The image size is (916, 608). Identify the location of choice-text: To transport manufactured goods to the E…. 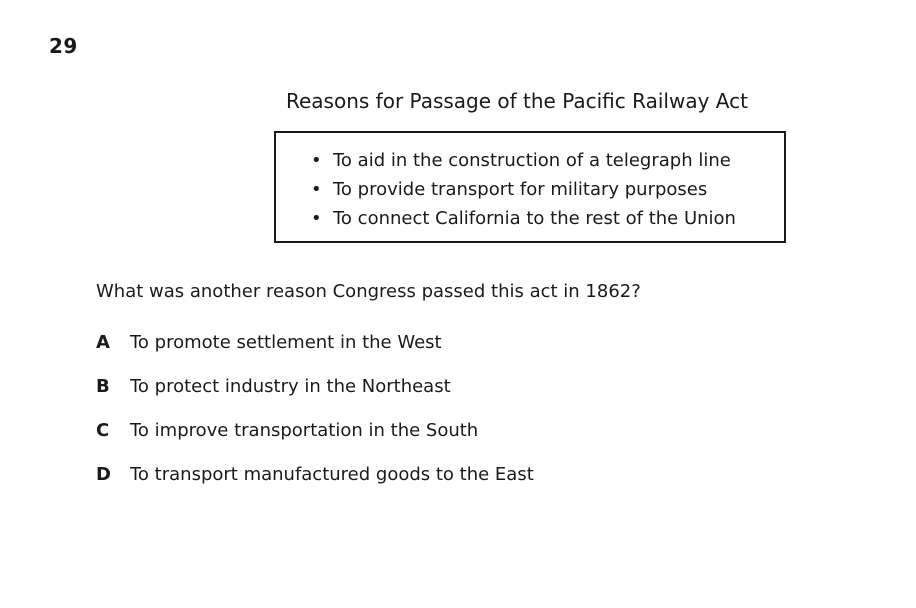
(332, 474).